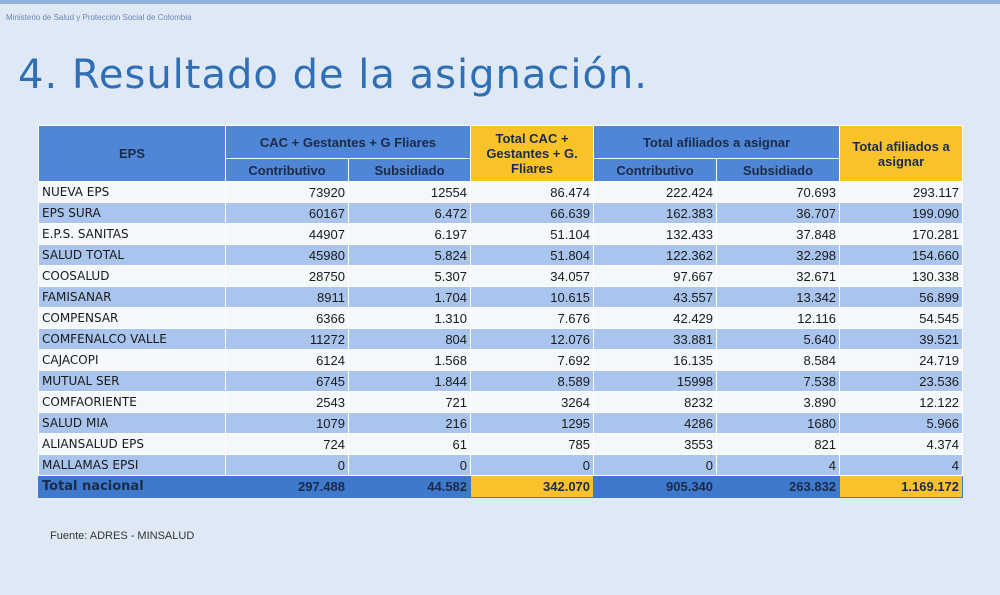  Describe the element at coordinates (778, 423) in the screenshot. I see `afil-subsidiado-cell: 1680` at that location.